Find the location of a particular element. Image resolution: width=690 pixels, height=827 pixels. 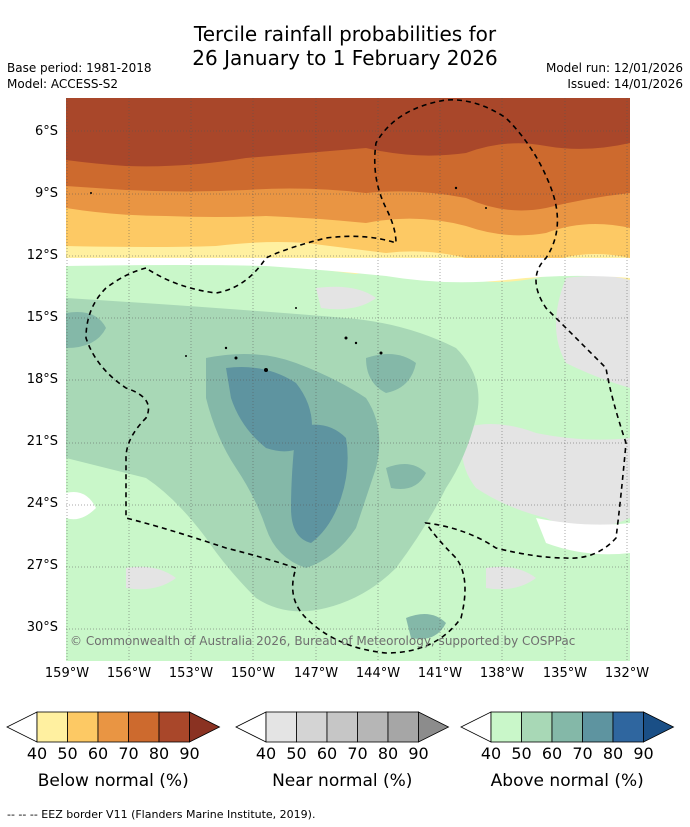

lat-label: 9°S is located at coordinates (46, 193).